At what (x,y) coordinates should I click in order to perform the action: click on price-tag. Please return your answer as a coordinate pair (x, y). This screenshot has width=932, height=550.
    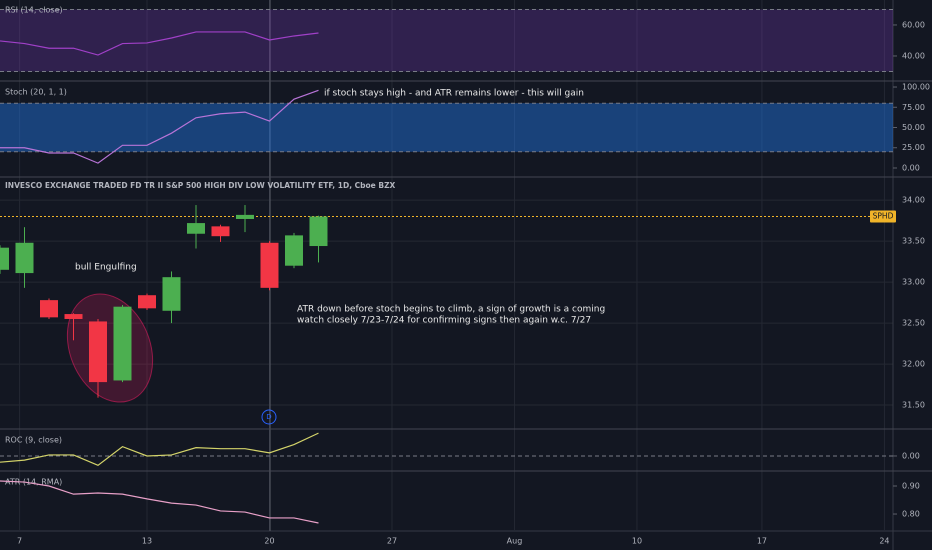
    Looking at the image, I should click on (883, 216).